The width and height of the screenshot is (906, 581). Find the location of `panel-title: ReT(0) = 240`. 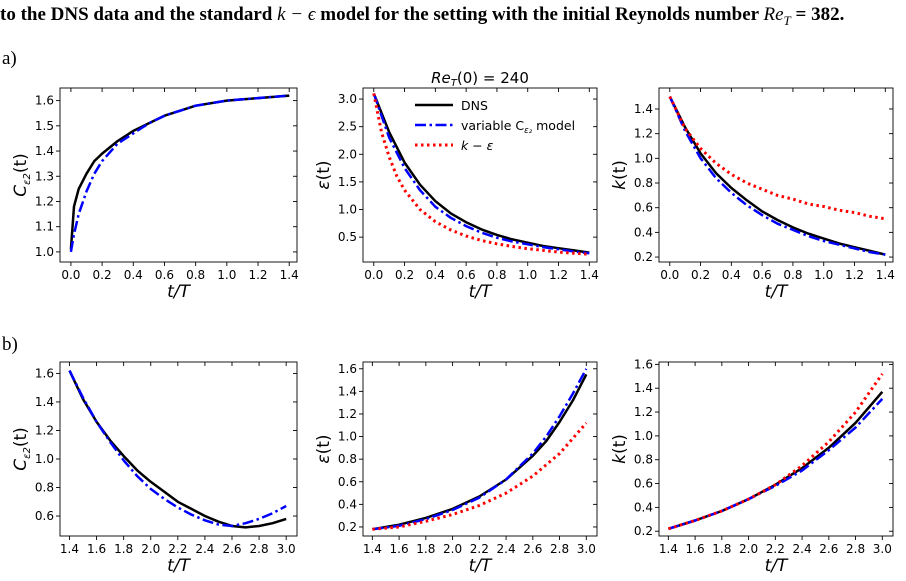

panel-title: ReT(0) = 240 is located at coordinates (480, 79).